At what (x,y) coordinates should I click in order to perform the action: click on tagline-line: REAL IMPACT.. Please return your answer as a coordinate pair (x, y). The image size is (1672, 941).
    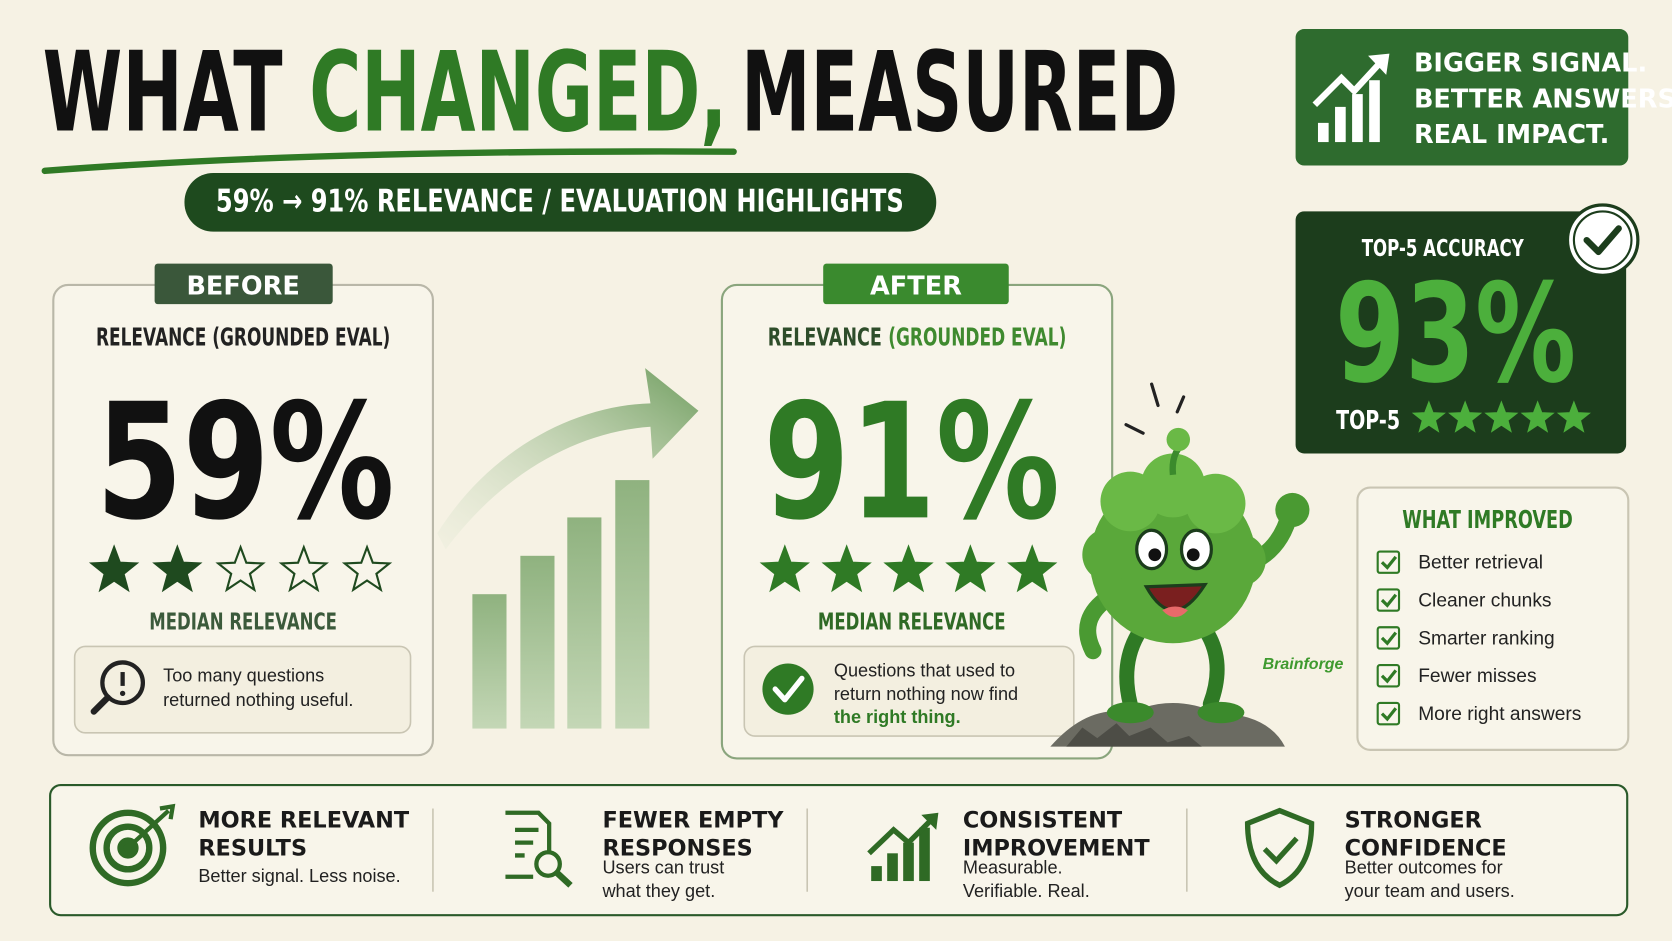
    Looking at the image, I should click on (1511, 135).